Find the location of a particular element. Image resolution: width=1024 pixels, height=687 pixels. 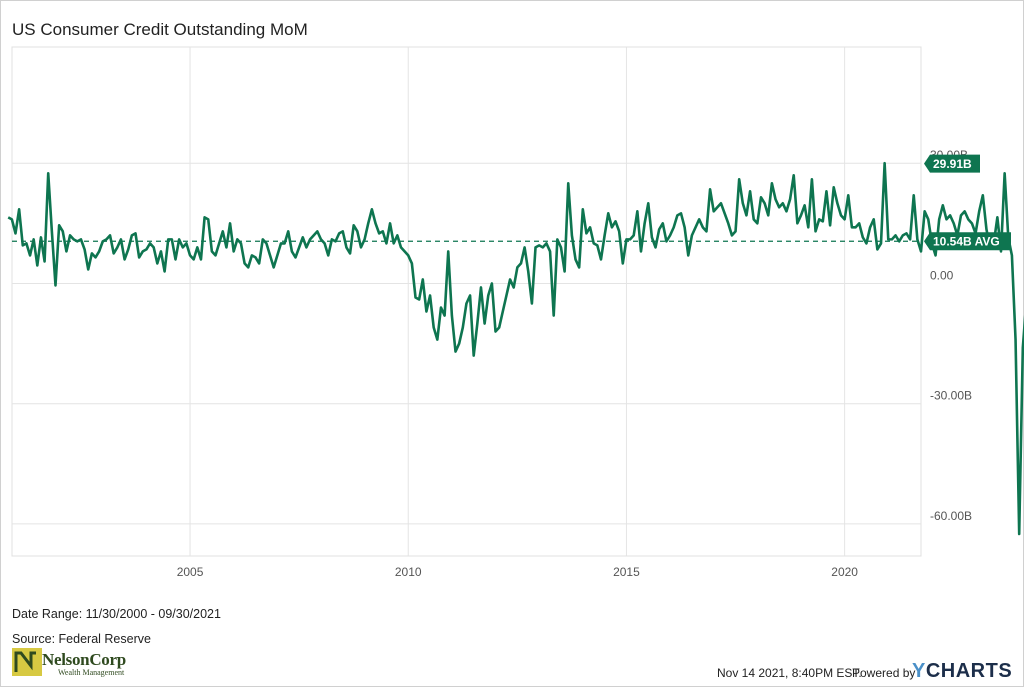

y-tick-label: 0.00 is located at coordinates (942, 275).